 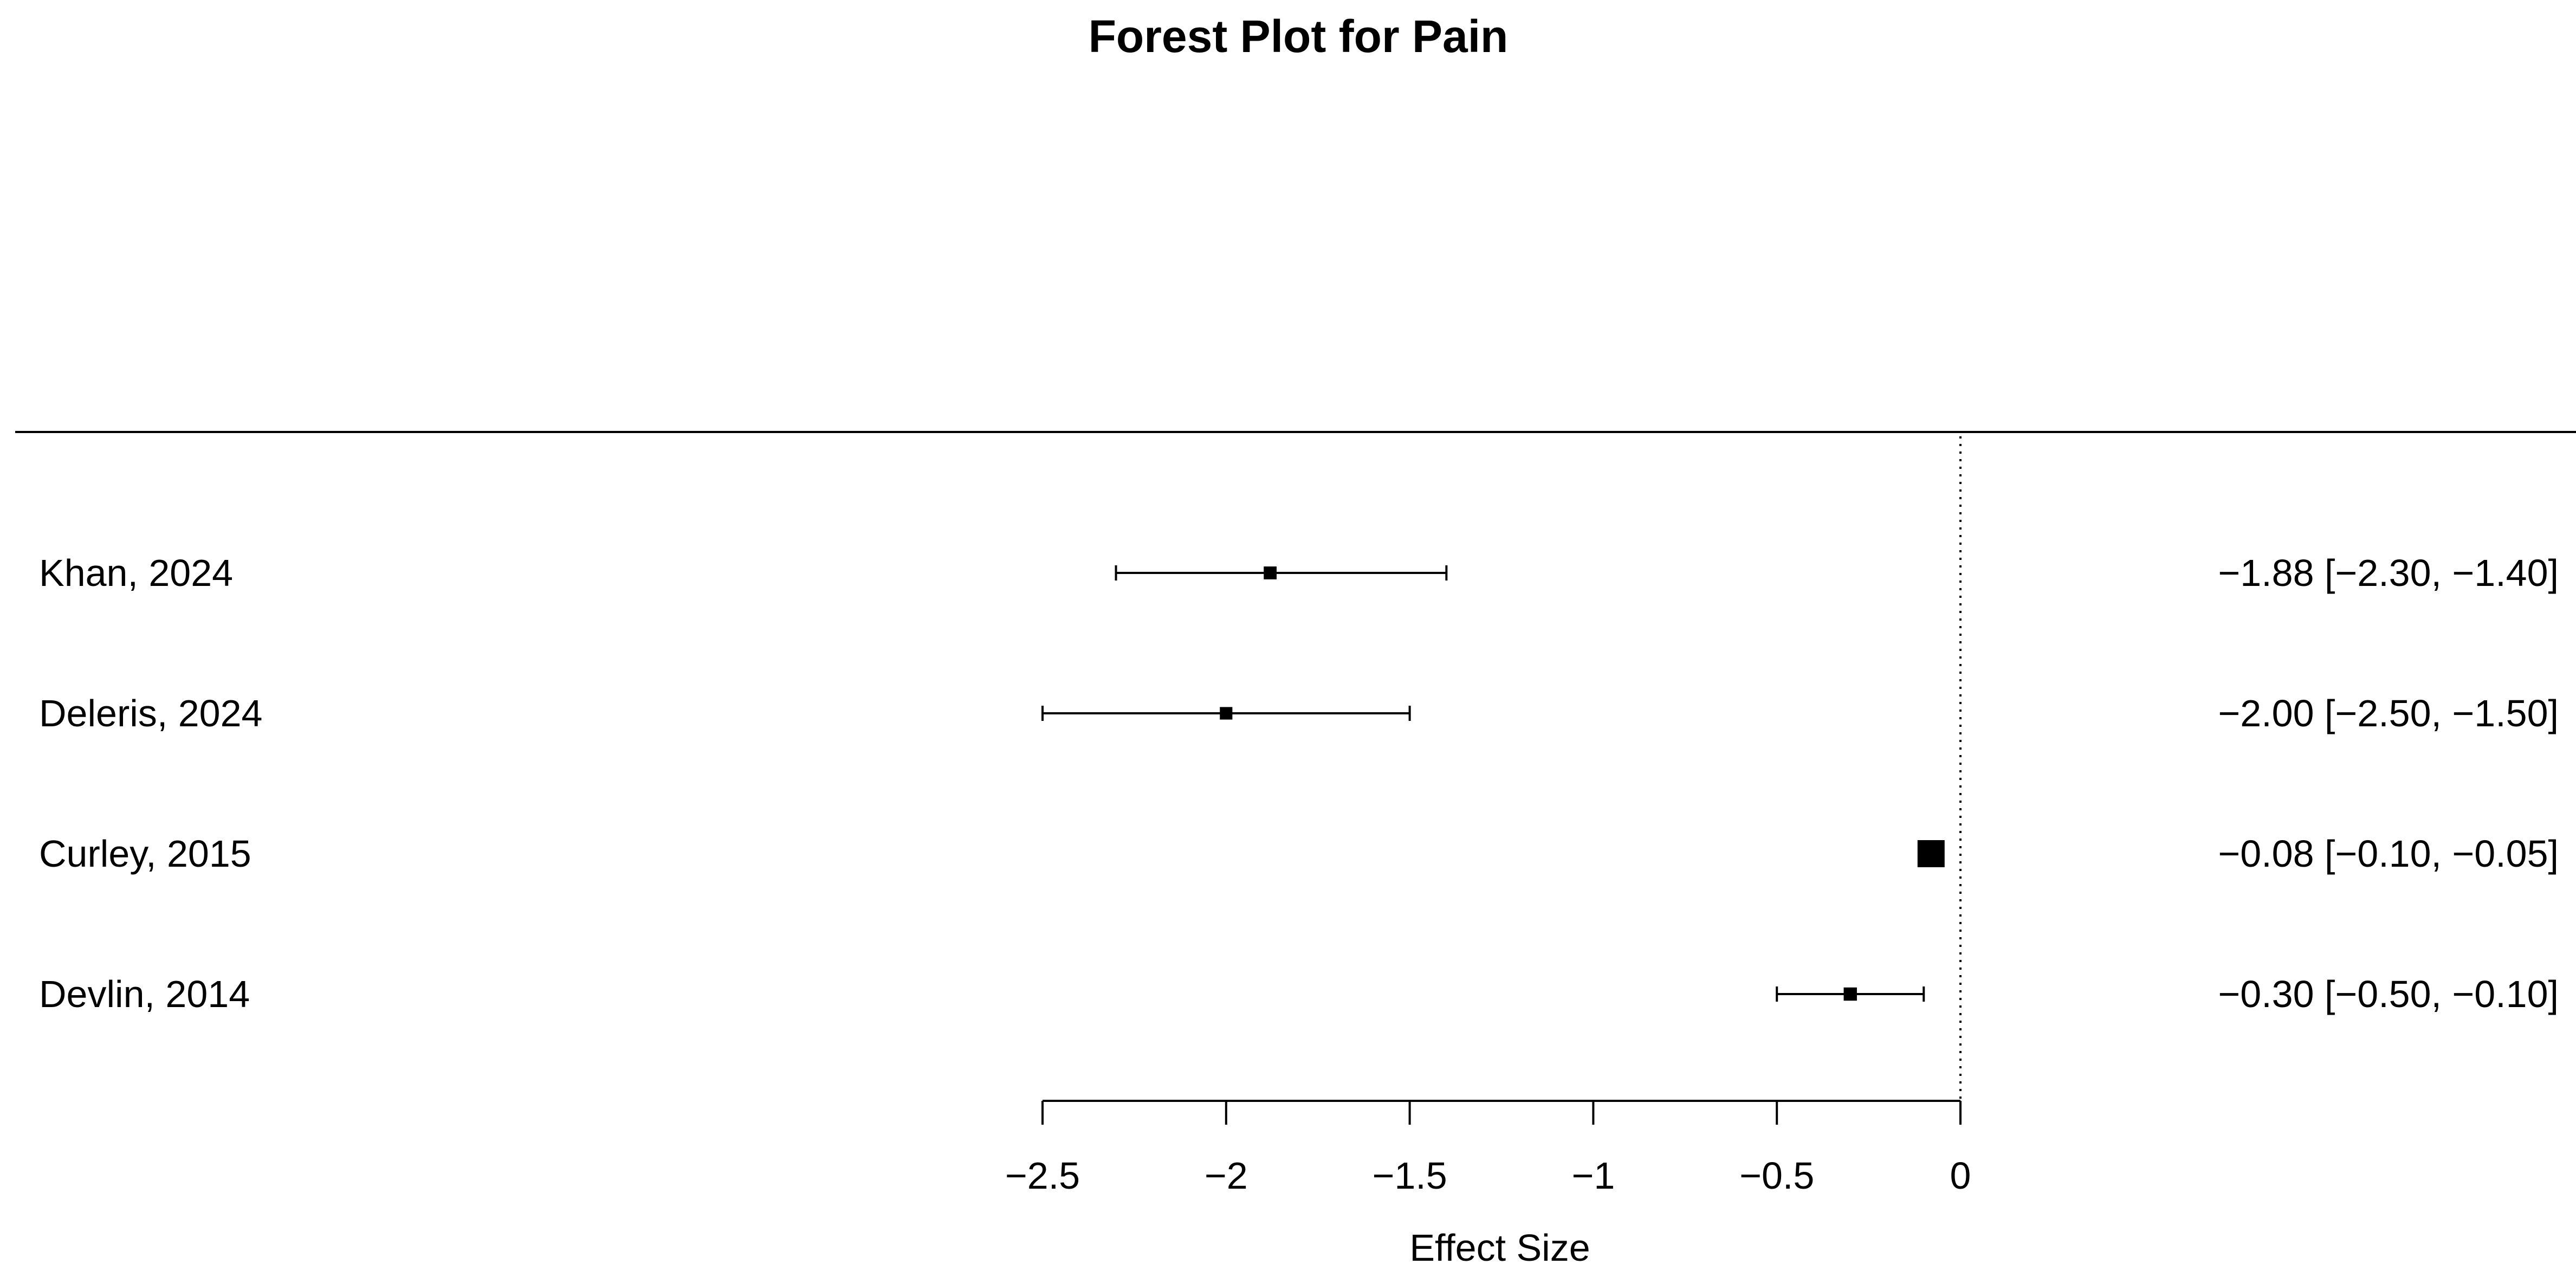 I want to click on ci-value-text: −2.00 [−2.50, −1.50], so click(x=2388, y=713).